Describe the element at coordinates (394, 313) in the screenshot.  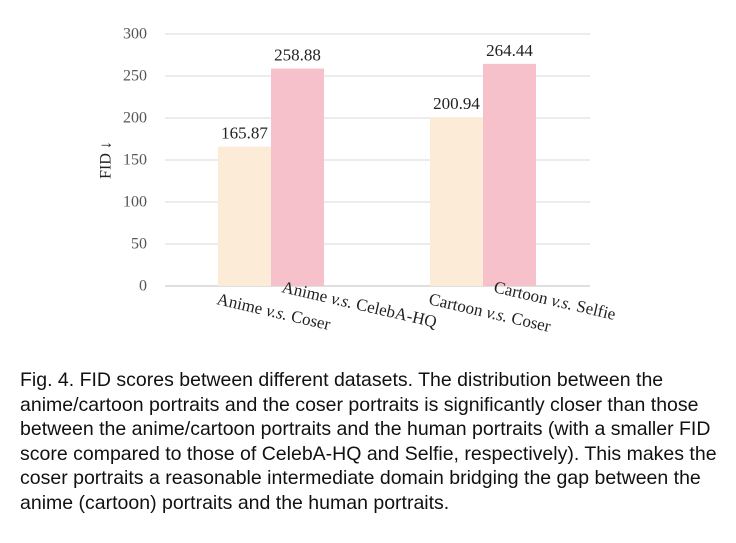
I see `category-label-part: CelebA-HQ` at that location.